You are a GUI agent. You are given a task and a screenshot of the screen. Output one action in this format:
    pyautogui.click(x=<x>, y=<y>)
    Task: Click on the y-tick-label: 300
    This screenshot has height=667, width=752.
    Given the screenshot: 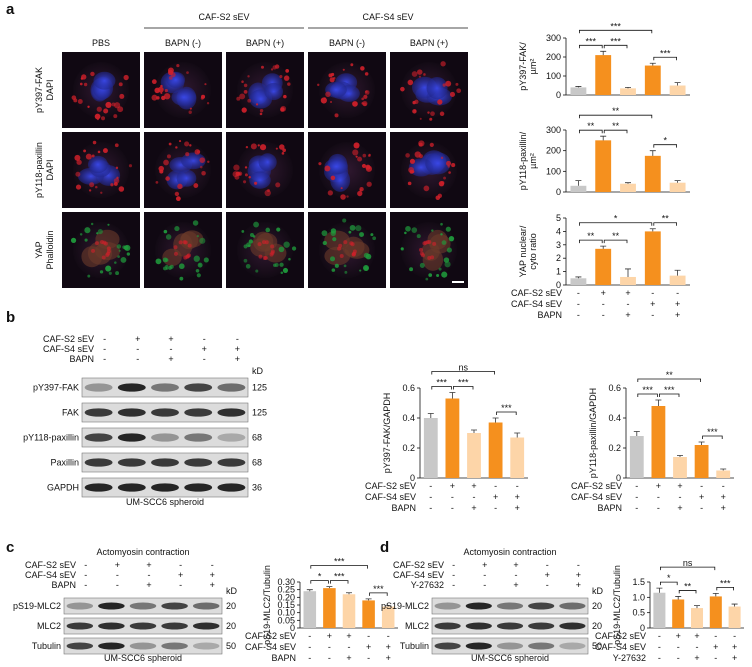 What is the action you would take?
    pyautogui.click(x=553, y=38)
    